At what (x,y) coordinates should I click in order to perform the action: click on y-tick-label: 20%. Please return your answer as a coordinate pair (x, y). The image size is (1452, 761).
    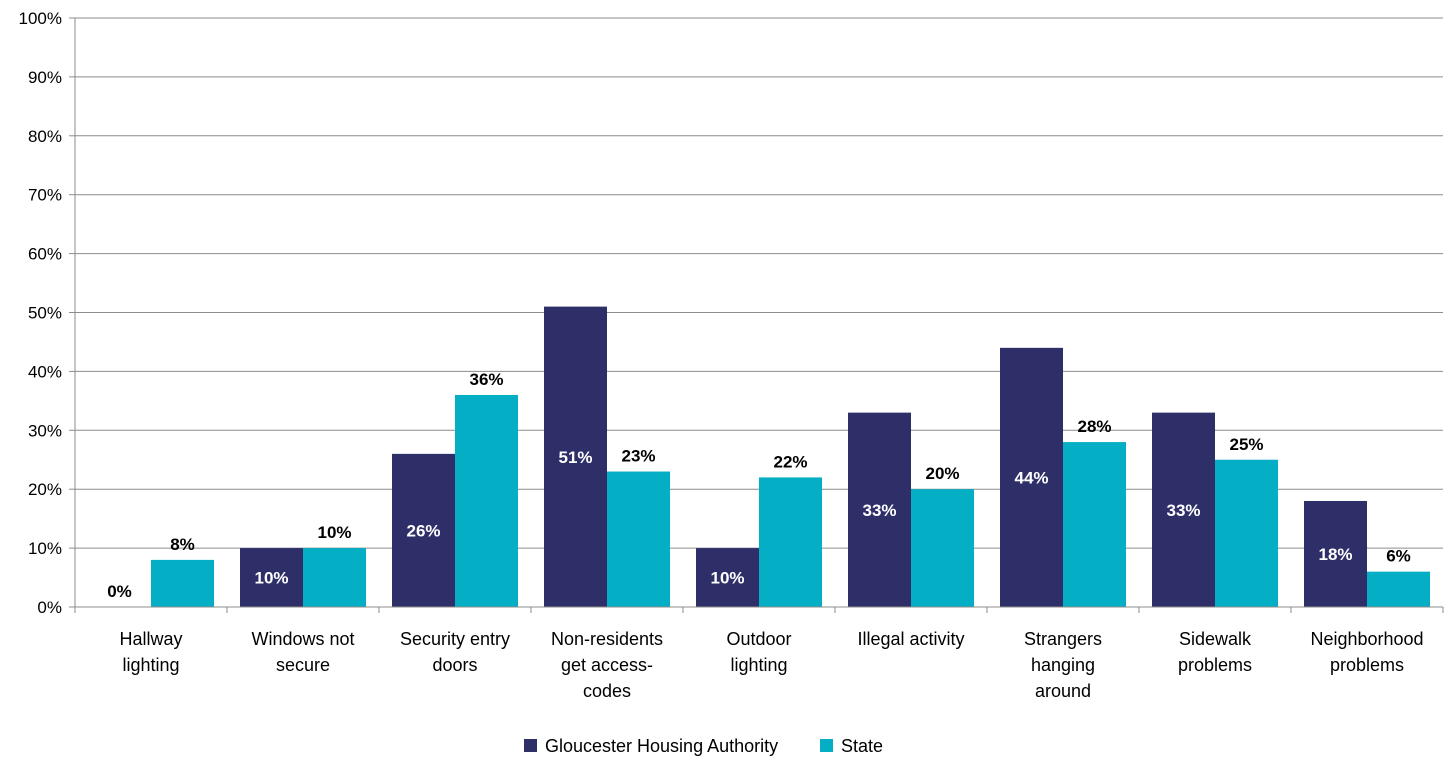
    Looking at the image, I should click on (45, 489).